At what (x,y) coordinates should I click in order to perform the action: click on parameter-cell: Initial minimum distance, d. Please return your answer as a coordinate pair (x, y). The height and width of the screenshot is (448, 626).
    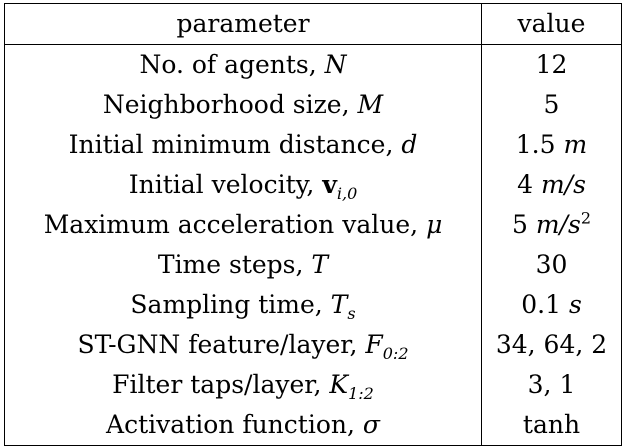
    Looking at the image, I should click on (243, 145).